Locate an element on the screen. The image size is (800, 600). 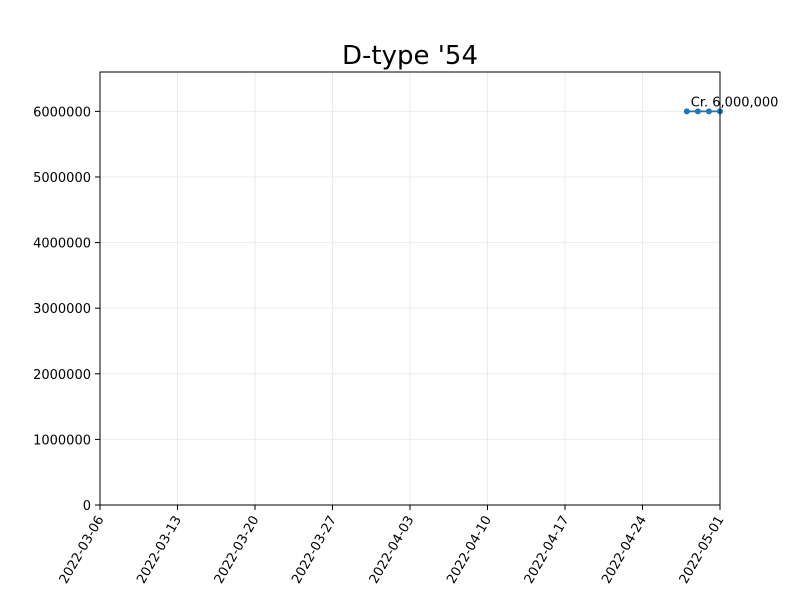
x-tick-label: 2022-03-06 is located at coordinates (82, 550).